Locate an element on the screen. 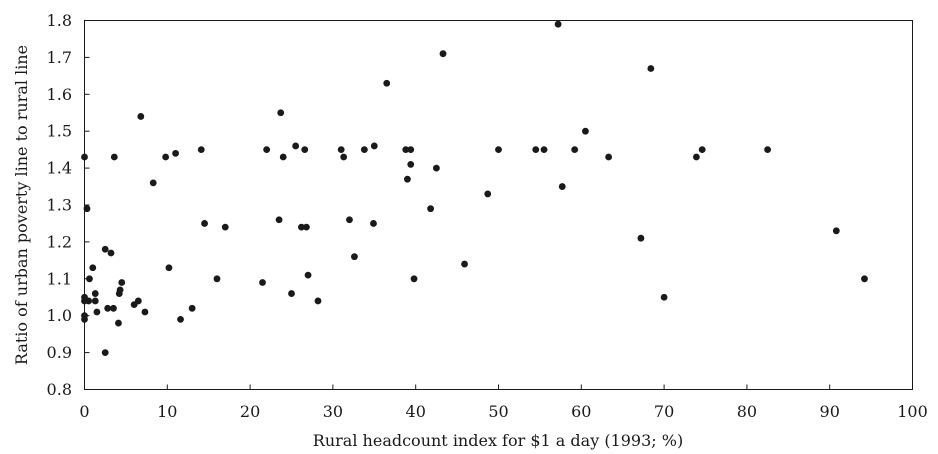 Image resolution: width=938 pixels, height=454 pixels. x-tick-label: 50 is located at coordinates (498, 411).